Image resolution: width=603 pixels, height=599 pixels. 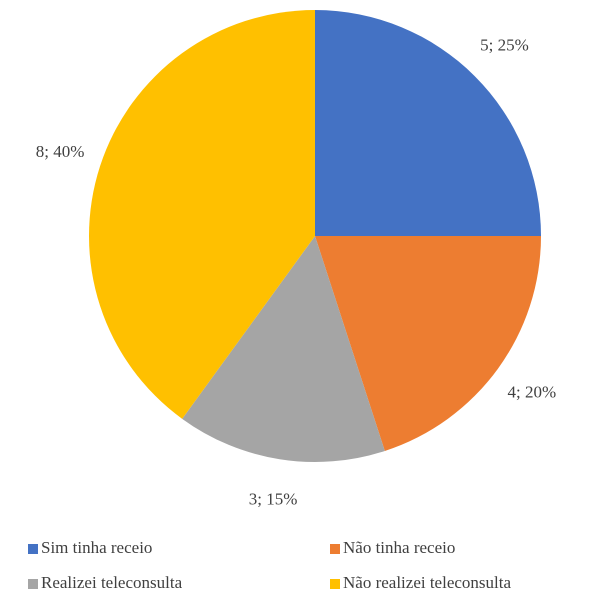 I want to click on legend-label: Realizei teleconsulta, so click(x=112, y=582).